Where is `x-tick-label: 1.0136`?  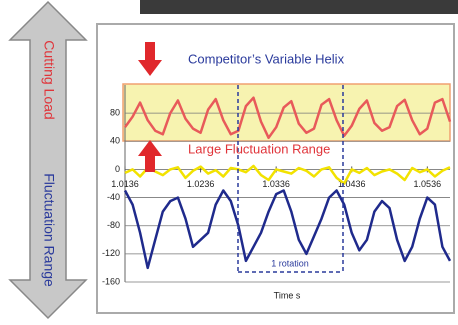 x-tick-label: 1.0136 is located at coordinates (125, 184).